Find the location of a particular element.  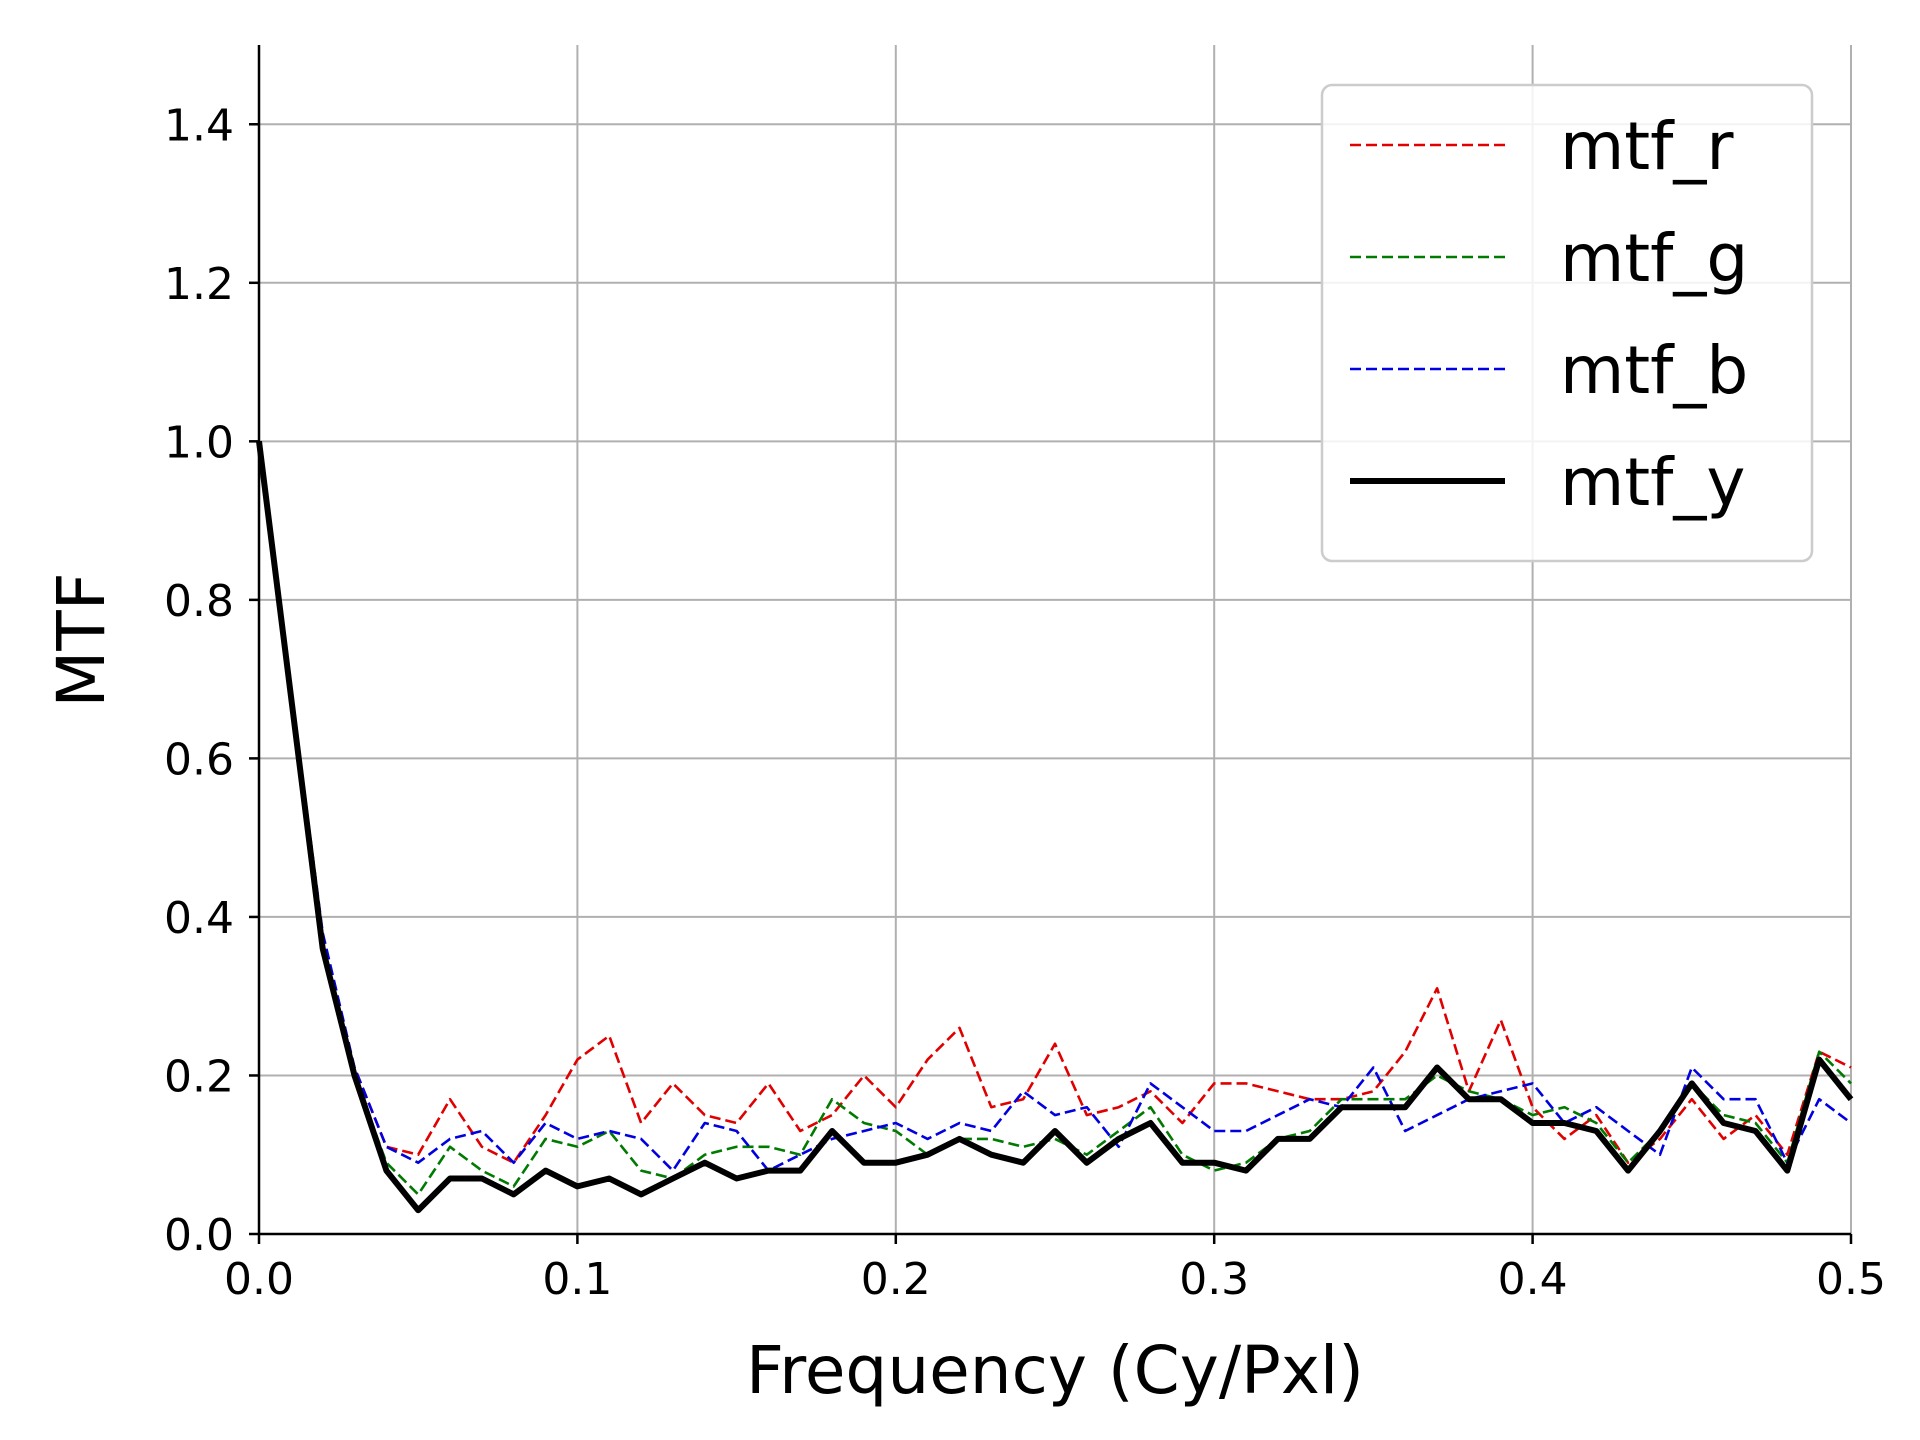

x-tick-label: 0.1 is located at coordinates (577, 1279).